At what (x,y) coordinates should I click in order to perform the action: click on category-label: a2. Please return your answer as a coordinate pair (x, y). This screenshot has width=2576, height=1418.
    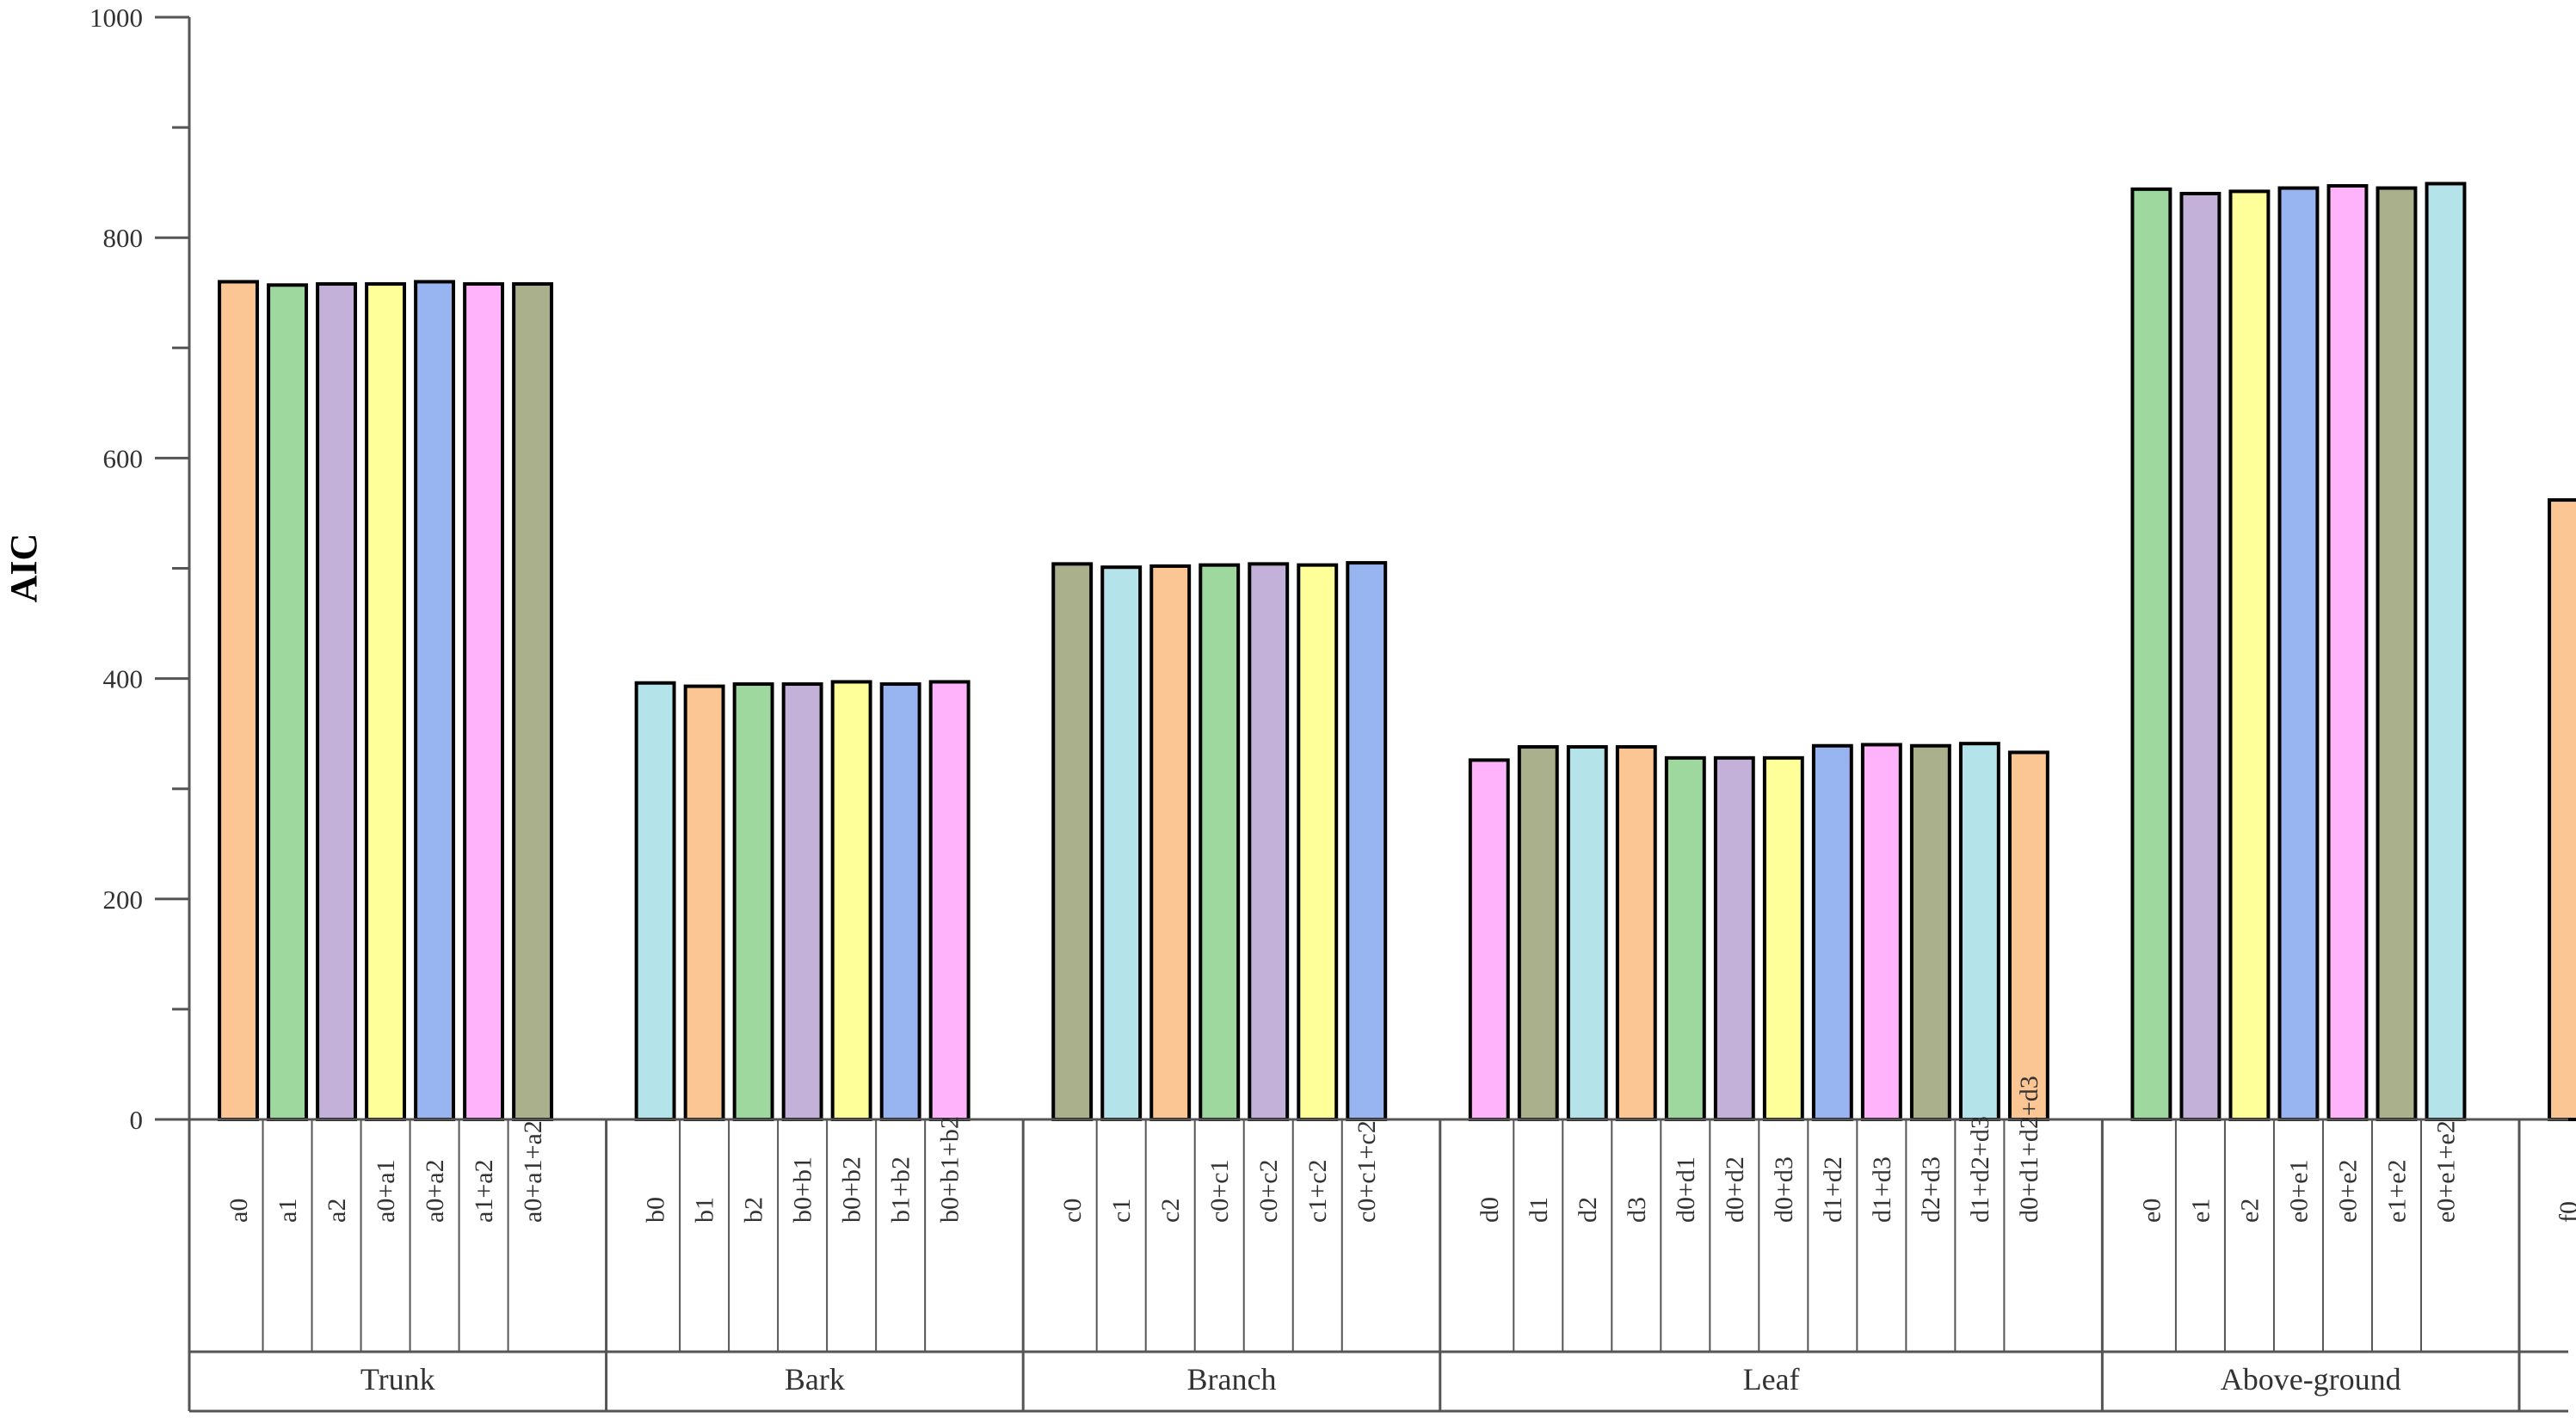
    Looking at the image, I should click on (337, 1211).